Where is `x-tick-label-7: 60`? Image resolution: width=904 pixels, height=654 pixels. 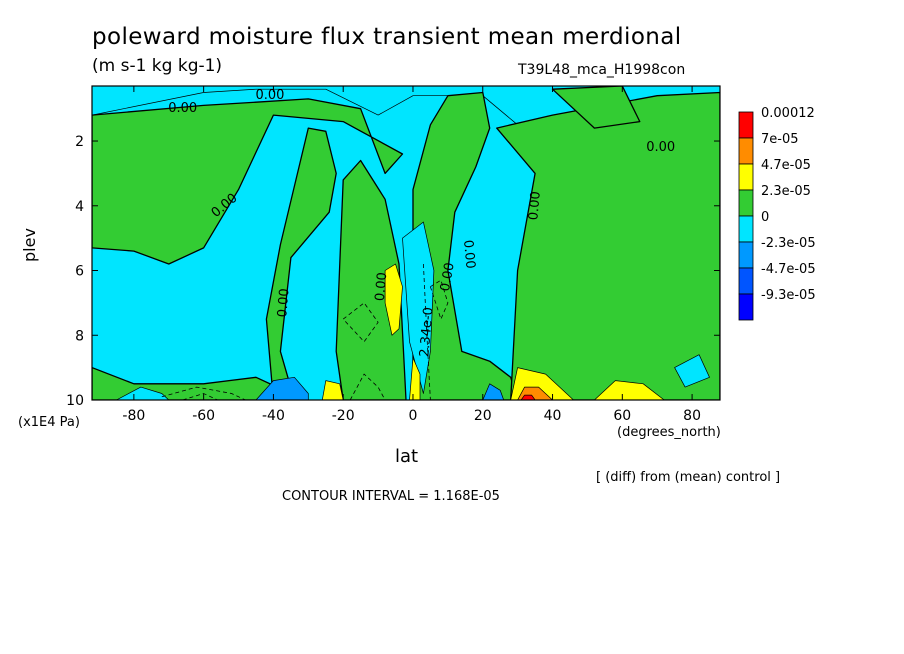
x-tick-label-7: 60 is located at coordinates (622, 416).